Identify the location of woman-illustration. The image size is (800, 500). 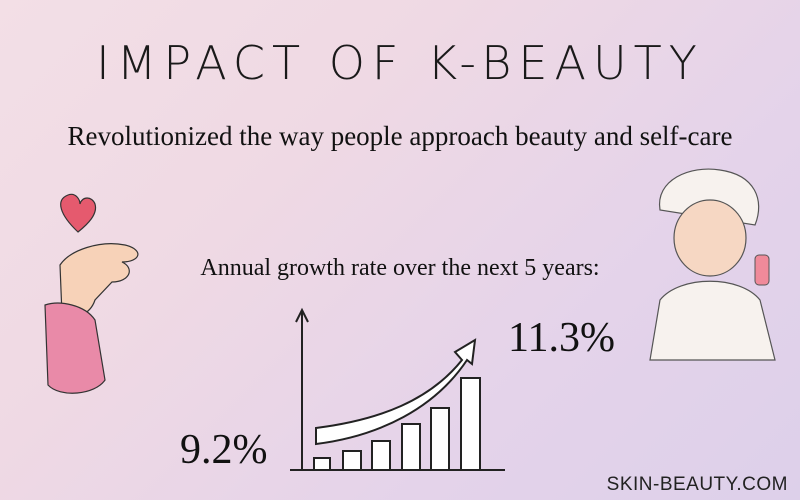
(712, 264).